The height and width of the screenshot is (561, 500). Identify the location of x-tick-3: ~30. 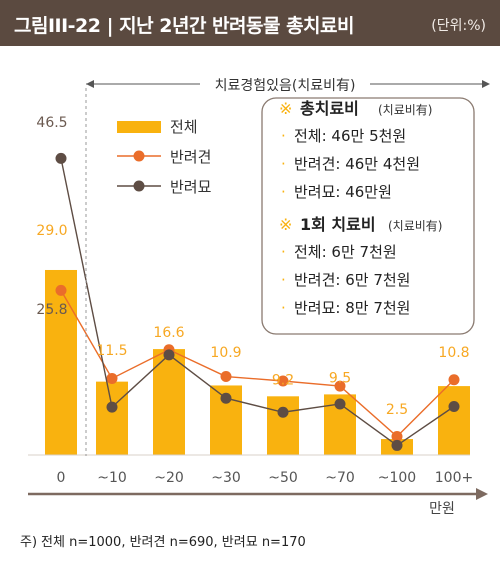
(226, 478).